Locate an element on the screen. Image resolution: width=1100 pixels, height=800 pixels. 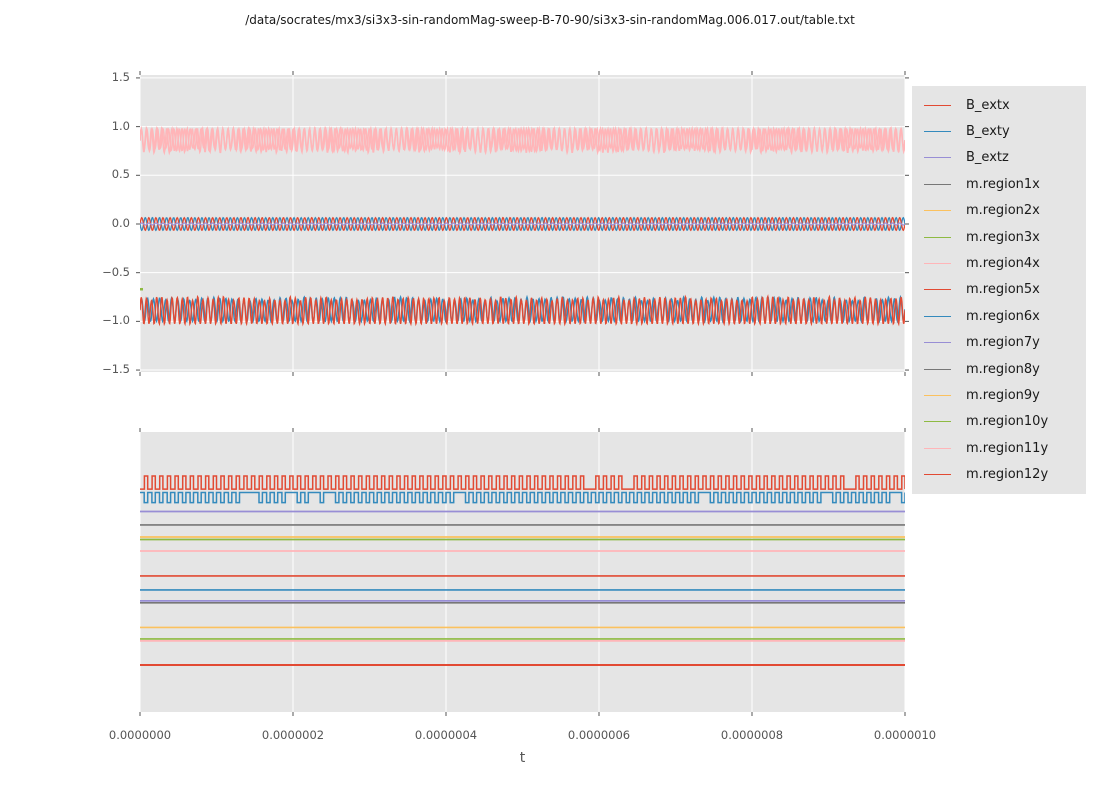
legend-item-m-region2x: m.region2x is located at coordinates (999, 211).